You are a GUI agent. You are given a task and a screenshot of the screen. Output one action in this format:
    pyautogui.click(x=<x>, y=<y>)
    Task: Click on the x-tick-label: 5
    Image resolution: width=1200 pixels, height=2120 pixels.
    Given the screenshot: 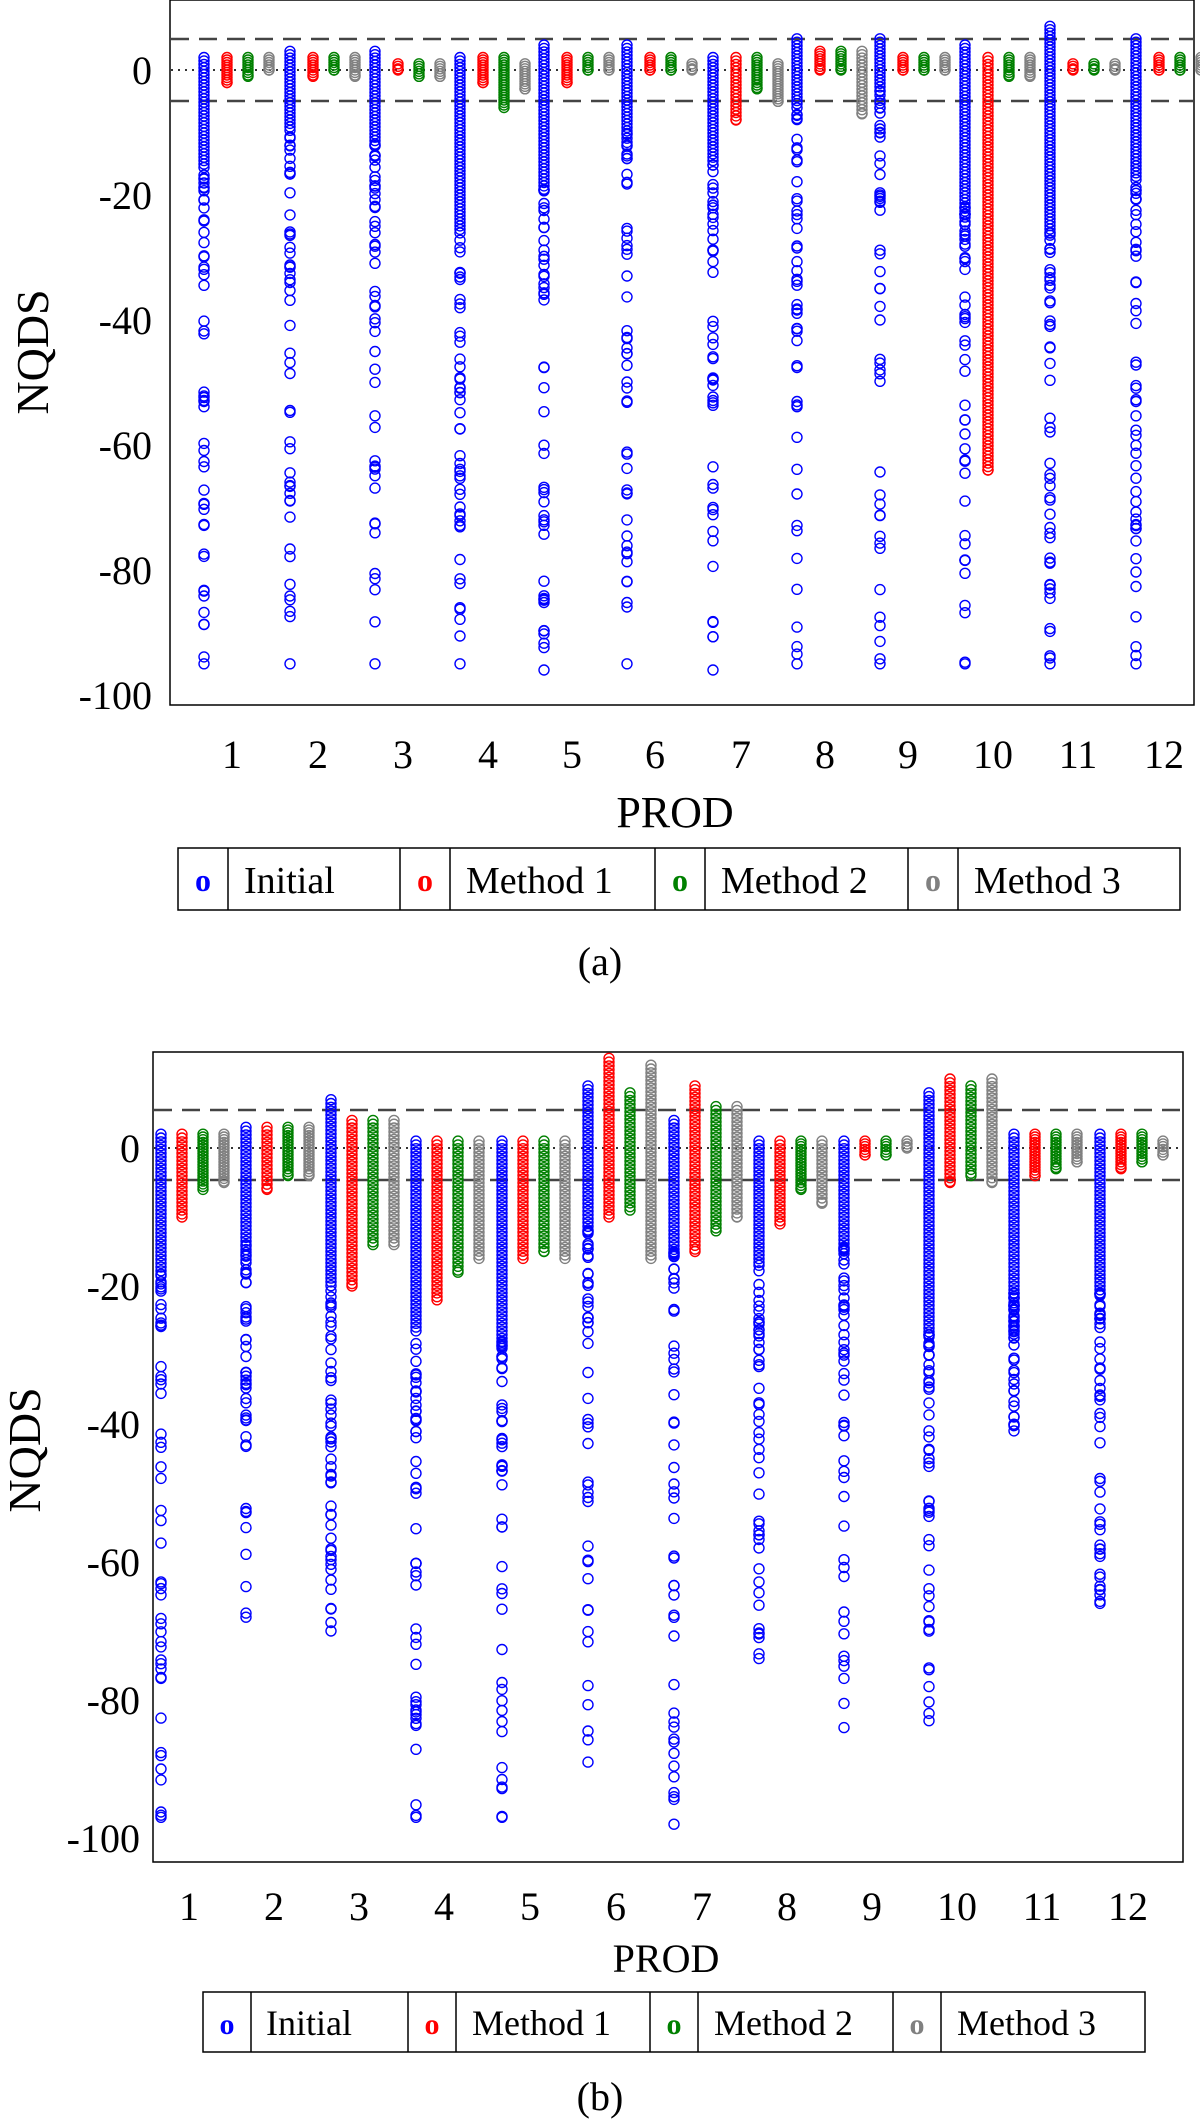 What is the action you would take?
    pyautogui.click(x=572, y=754)
    